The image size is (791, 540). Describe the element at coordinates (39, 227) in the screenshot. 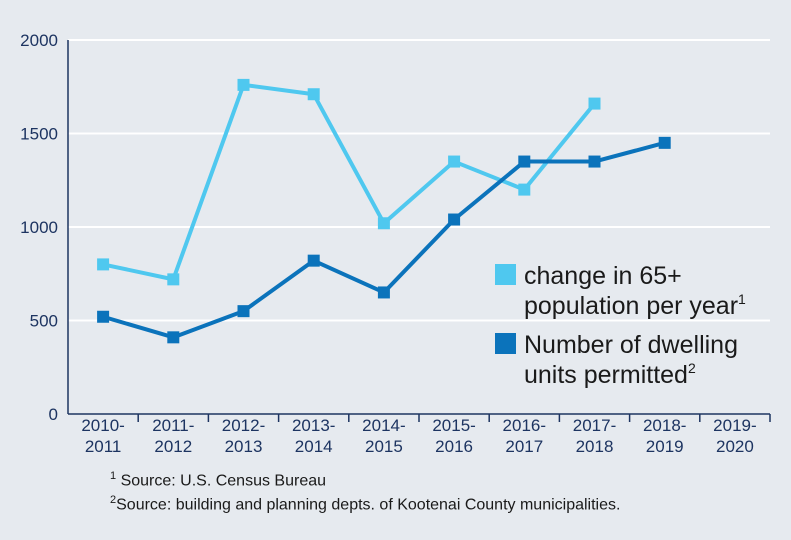

I see `y-tick-label: 1000` at that location.